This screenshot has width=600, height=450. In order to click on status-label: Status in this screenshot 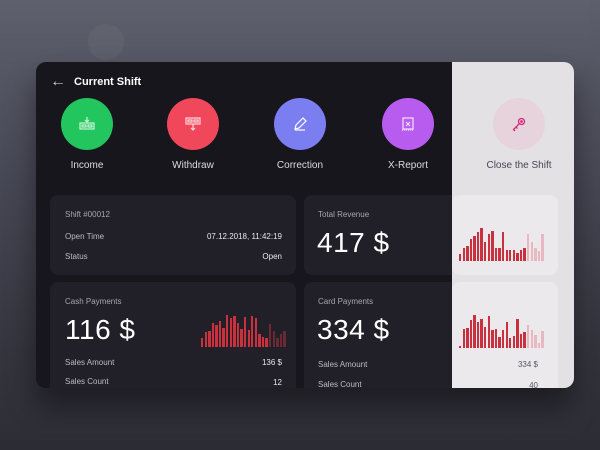, I will do `click(76, 256)`.